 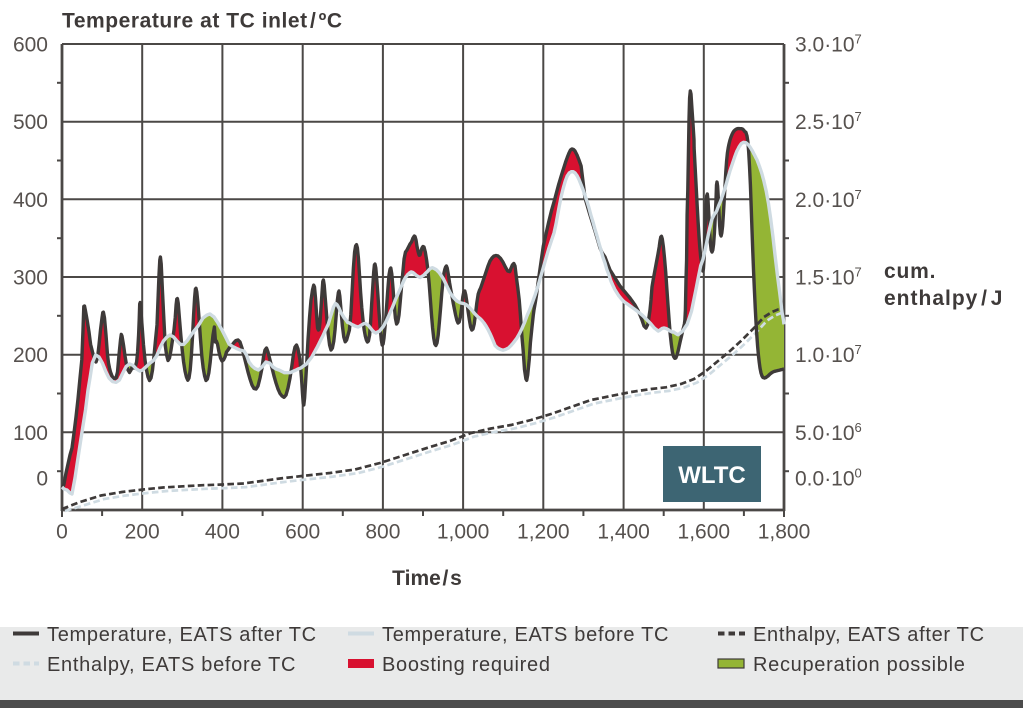 I want to click on svg-text: 5.0·10⁶, so click(x=828, y=432).